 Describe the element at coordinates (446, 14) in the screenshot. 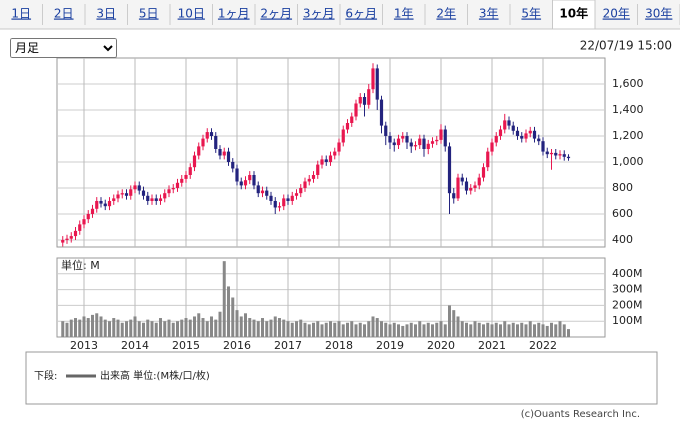

I see `tab: 2年` at that location.